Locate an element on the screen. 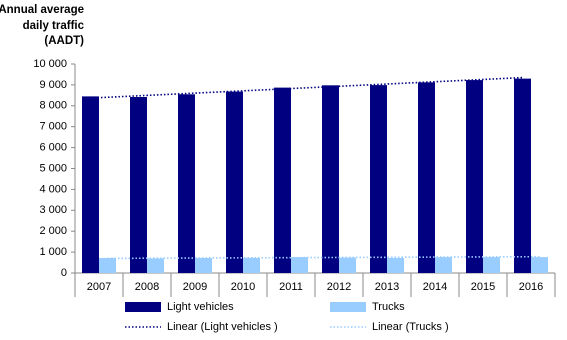 The width and height of the screenshot is (567, 340). x-tick-label: 2013 is located at coordinates (387, 287).